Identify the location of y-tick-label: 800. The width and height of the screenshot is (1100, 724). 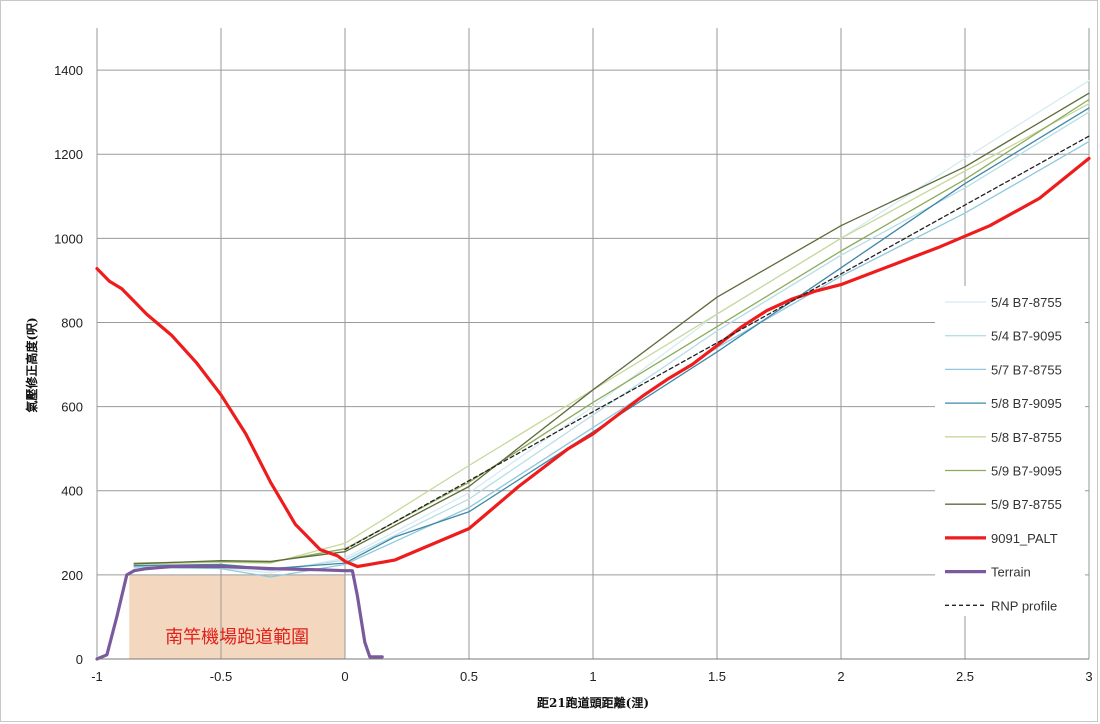
(72, 322).